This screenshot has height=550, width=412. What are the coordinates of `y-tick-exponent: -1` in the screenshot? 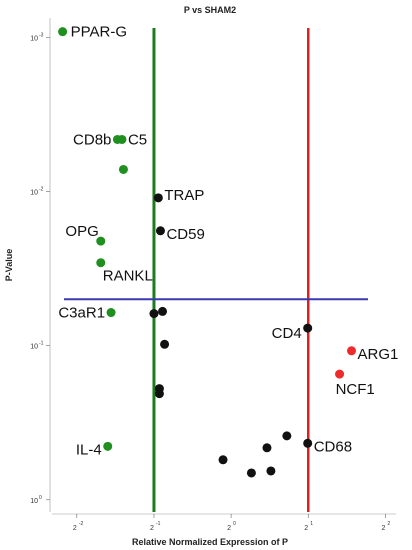 It's located at (41, 344).